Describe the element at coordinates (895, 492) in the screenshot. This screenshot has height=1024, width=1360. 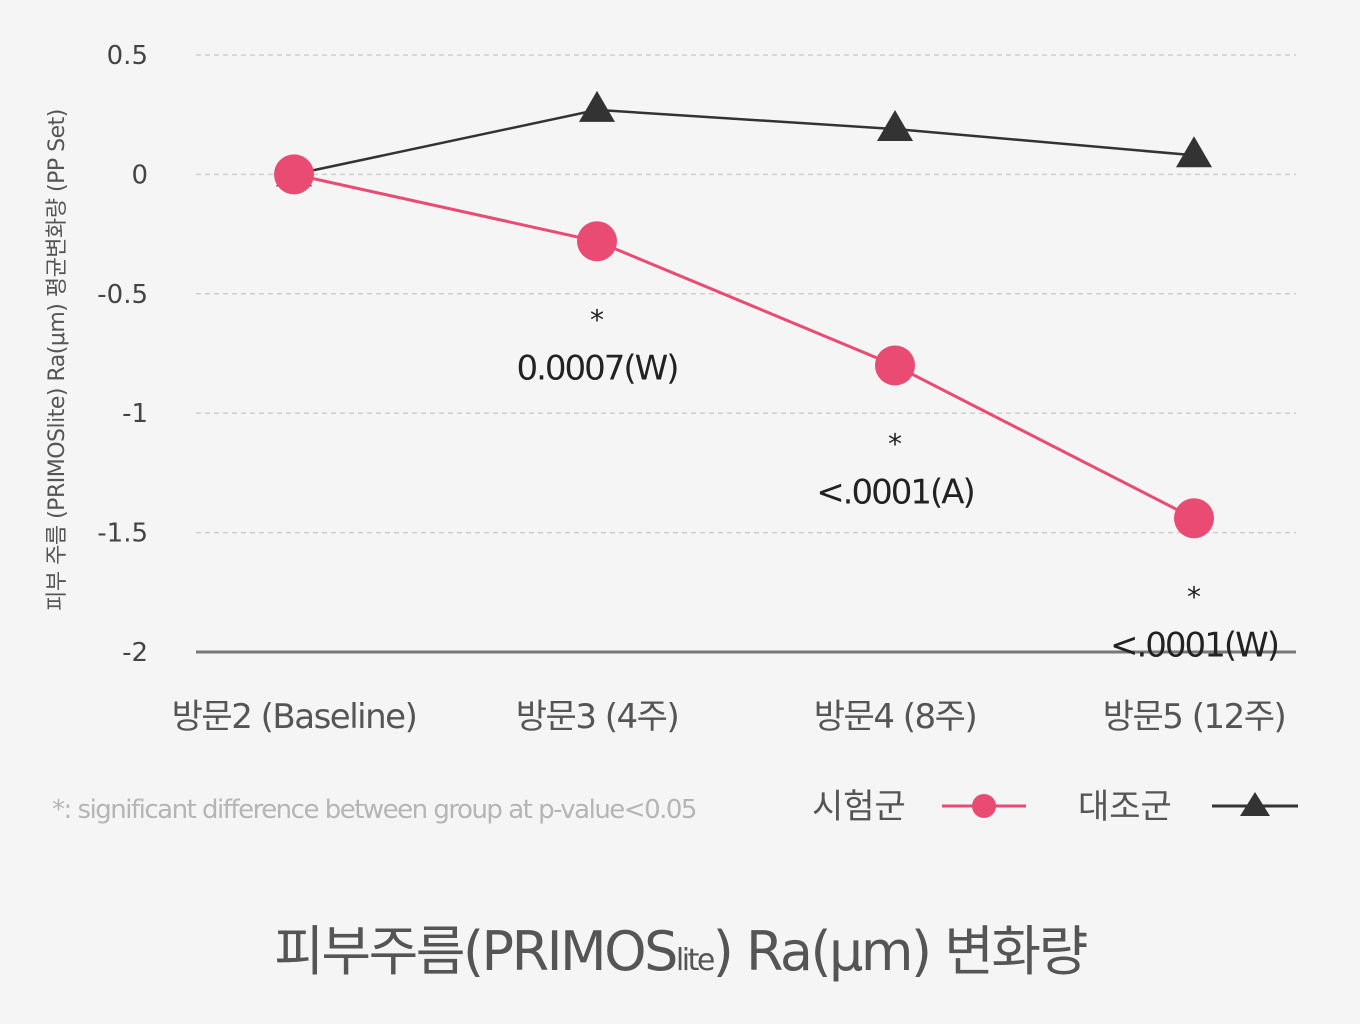
I see `p-value-label: <.0001(A)` at that location.